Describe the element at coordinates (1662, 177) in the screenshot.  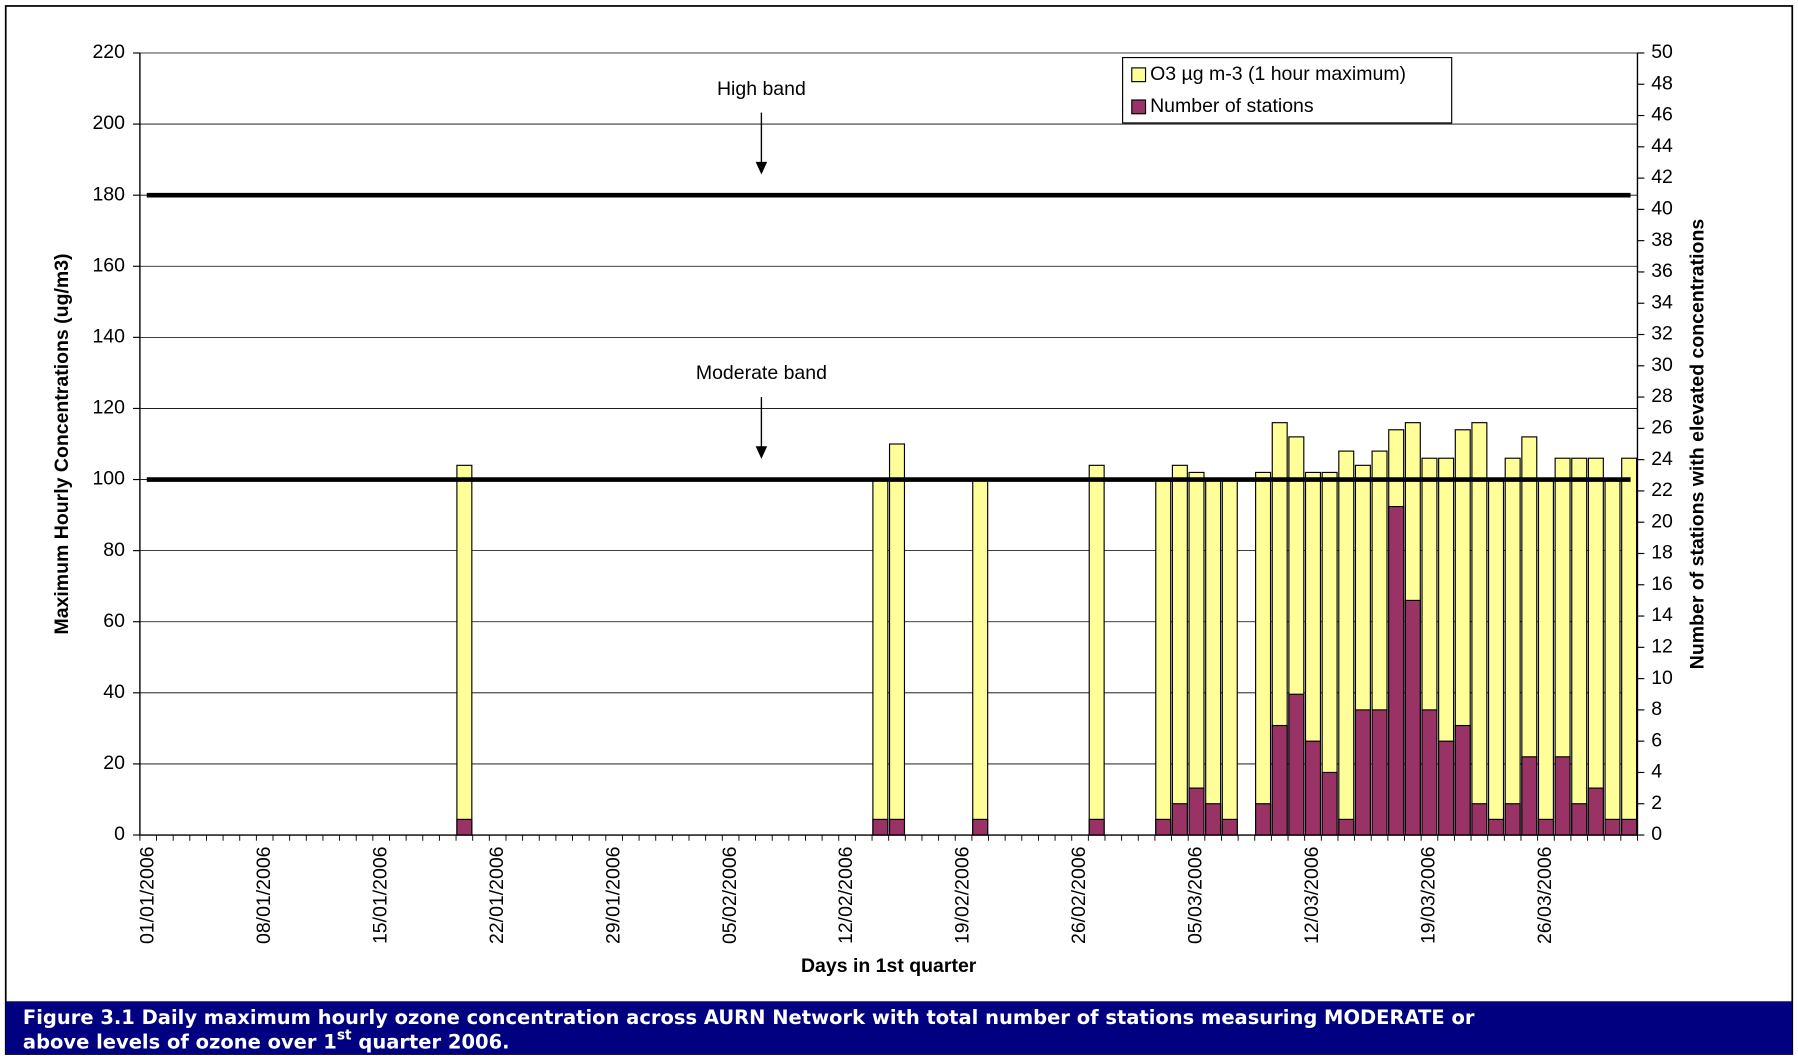
I see `y2-tick-label: 42` at that location.